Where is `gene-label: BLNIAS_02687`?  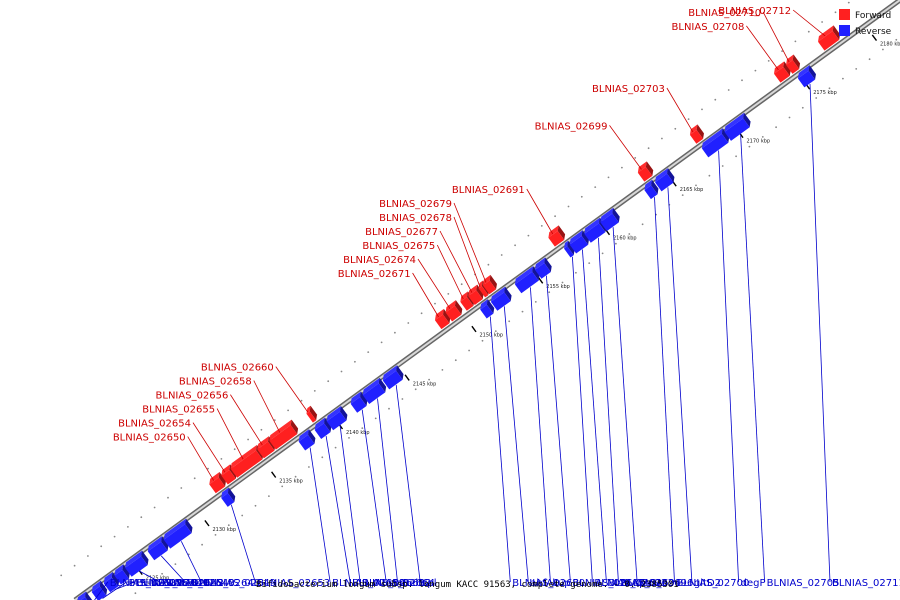
gene-label: BLNIAS_02687 is located at coordinates (608, 583).